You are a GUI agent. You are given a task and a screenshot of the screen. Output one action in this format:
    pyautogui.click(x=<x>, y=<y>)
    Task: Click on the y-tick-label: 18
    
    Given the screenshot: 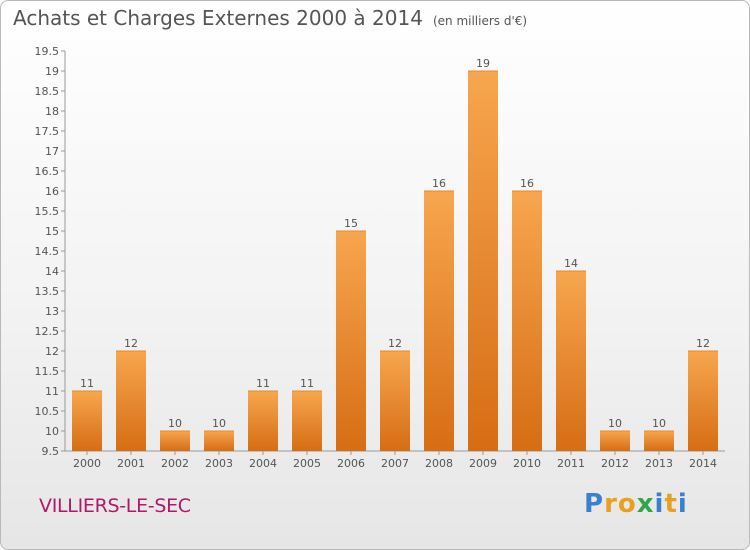 What is the action you would take?
    pyautogui.click(x=52, y=111)
    